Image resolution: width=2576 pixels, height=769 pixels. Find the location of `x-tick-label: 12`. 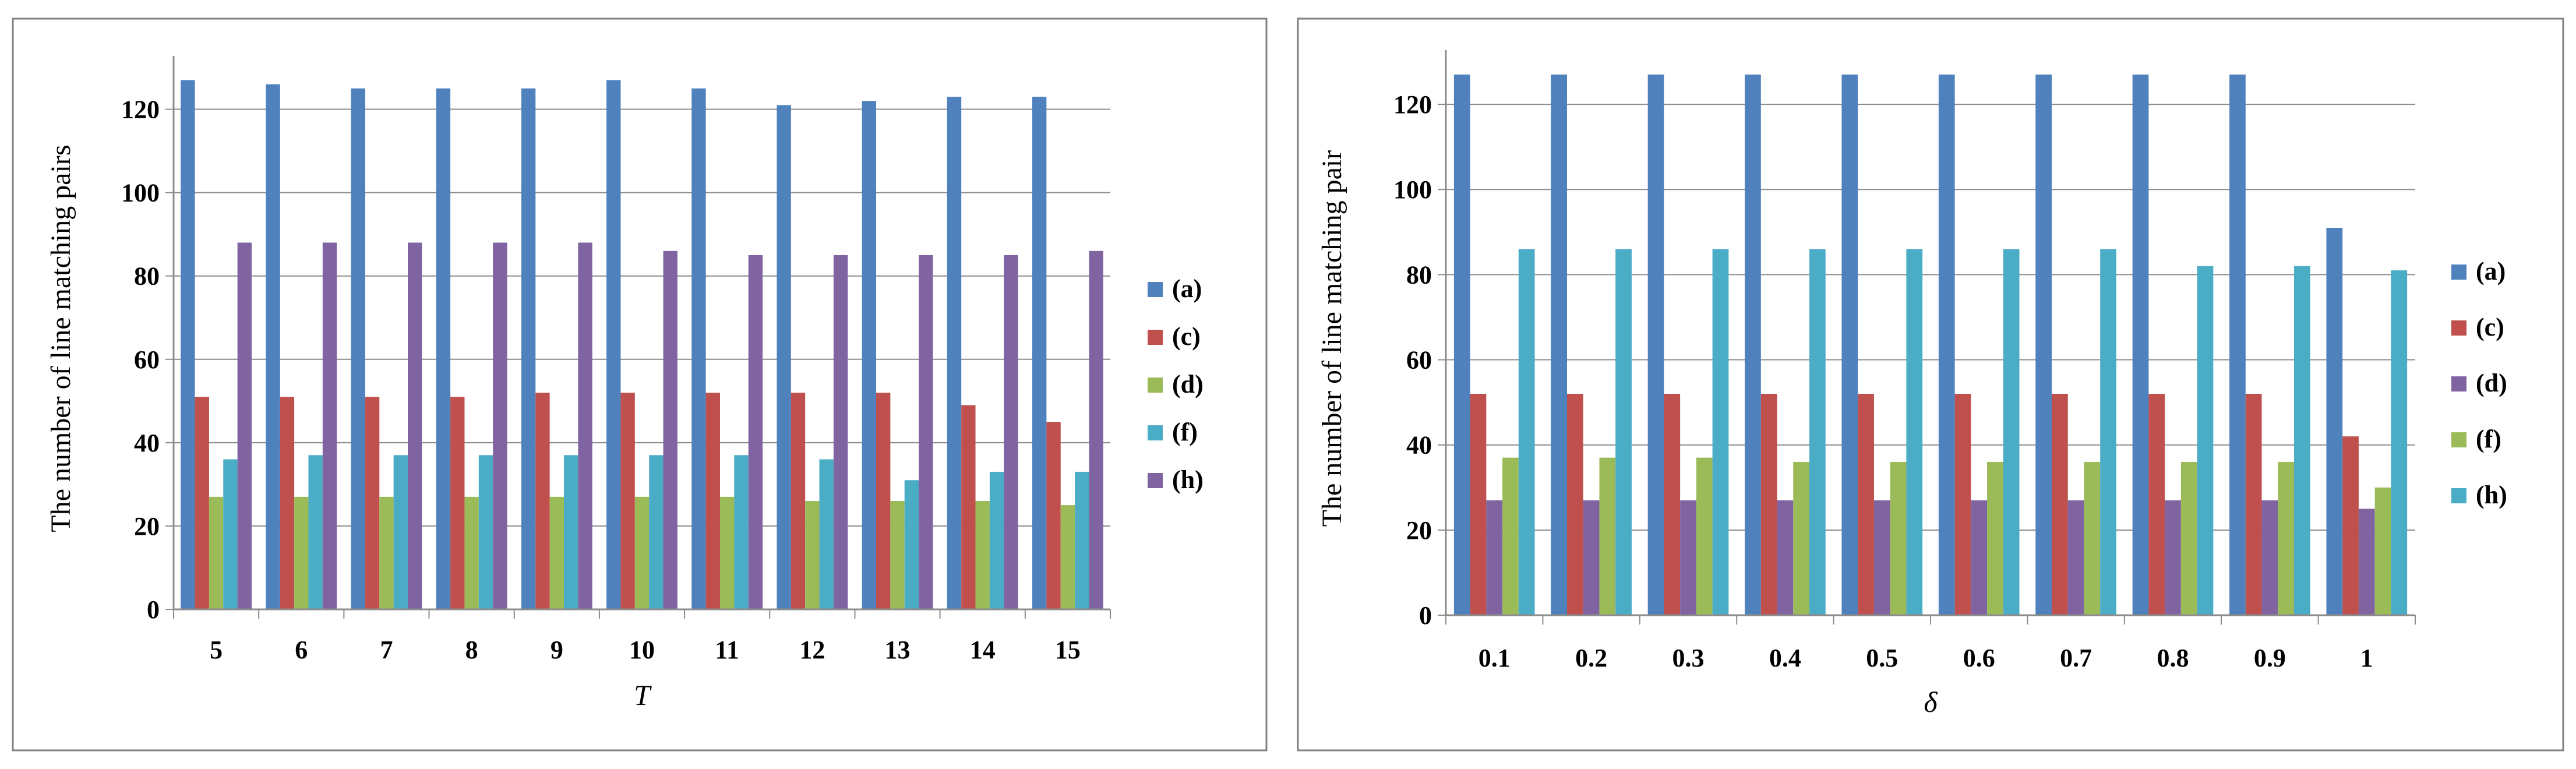

x-tick-label: 12 is located at coordinates (812, 650).